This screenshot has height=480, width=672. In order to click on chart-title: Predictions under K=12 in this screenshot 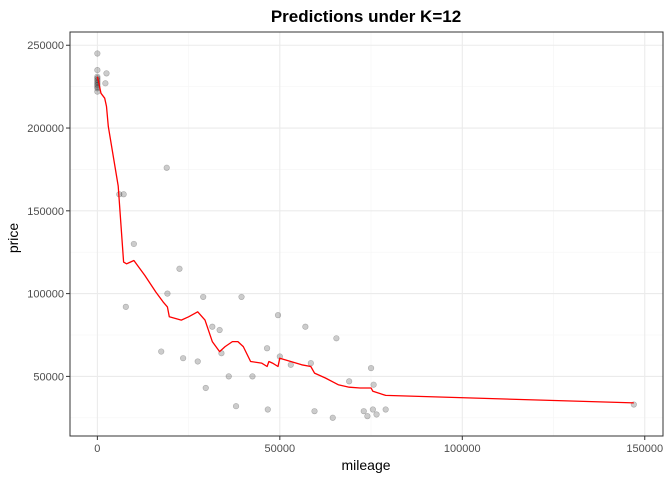, I will do `click(366, 16)`.